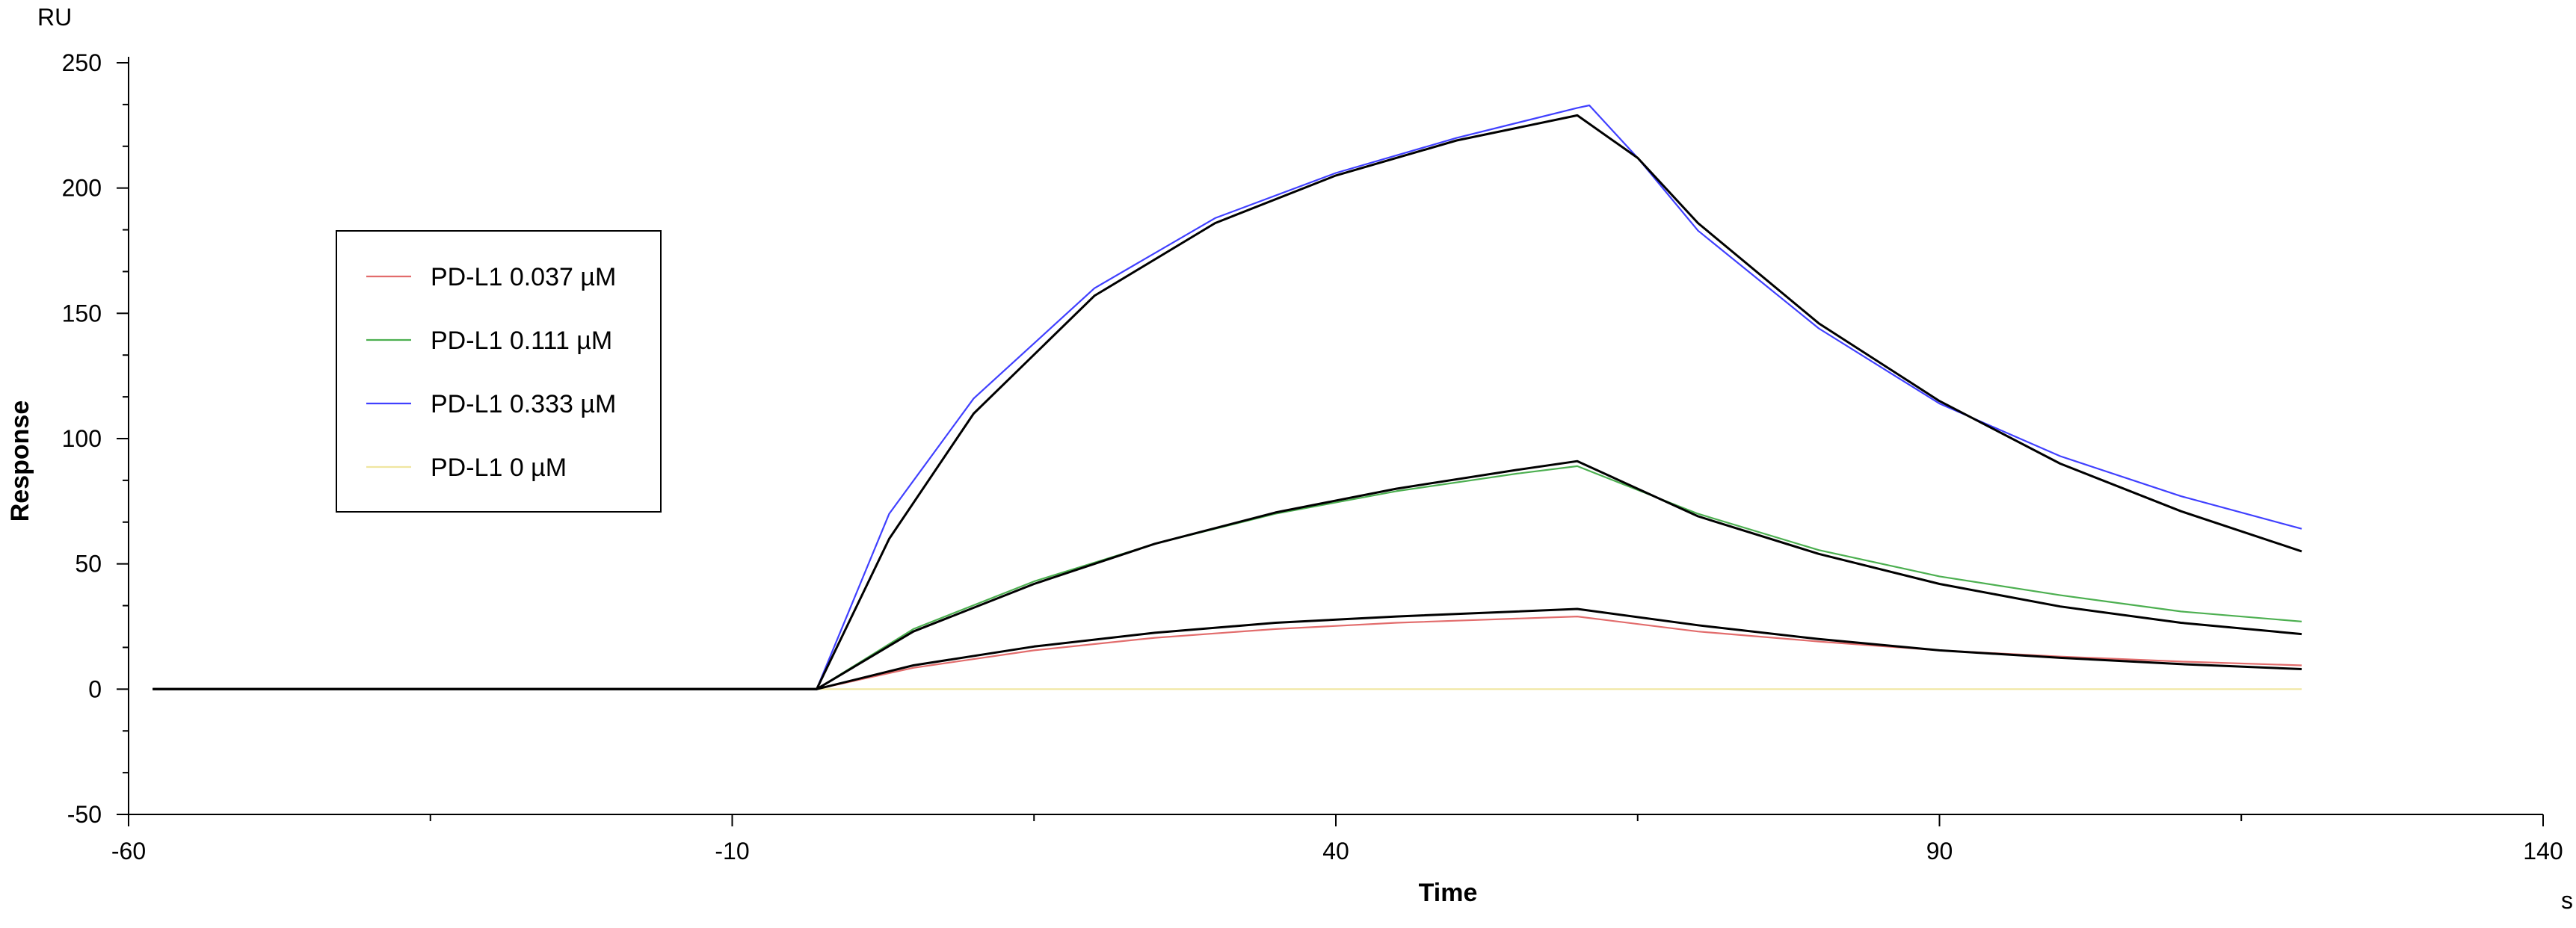 Image resolution: width=2576 pixels, height=928 pixels. Describe the element at coordinates (2567, 900) in the screenshot. I see `x-unit-label: s` at that location.